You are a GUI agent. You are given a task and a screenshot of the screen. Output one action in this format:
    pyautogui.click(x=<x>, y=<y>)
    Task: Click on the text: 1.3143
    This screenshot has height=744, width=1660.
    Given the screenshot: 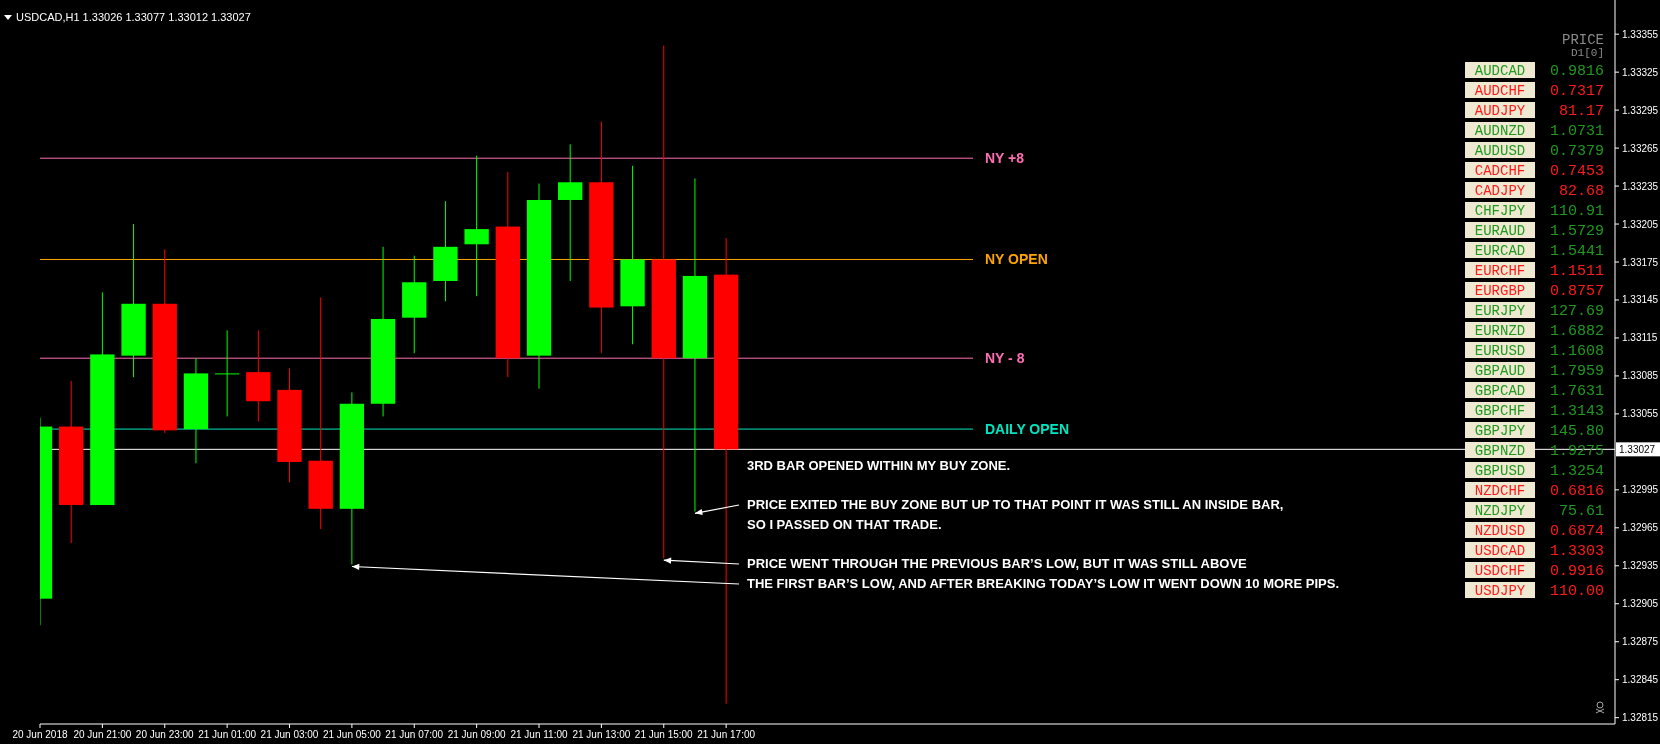 What is the action you would take?
    pyautogui.click(x=1576, y=411)
    